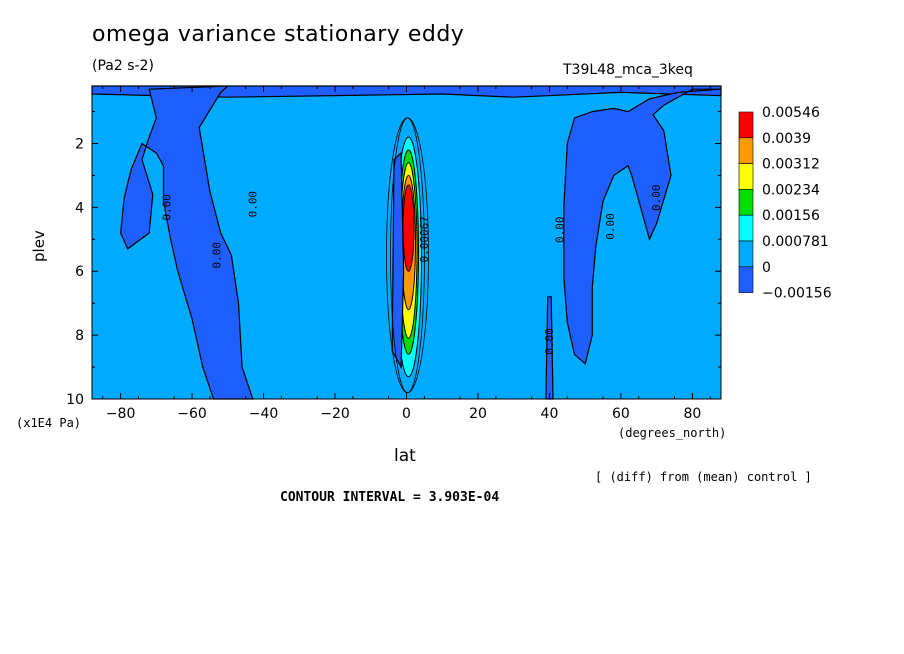  Describe the element at coordinates (424, 239) in the screenshot. I see `contour-label: 0.00067` at that location.